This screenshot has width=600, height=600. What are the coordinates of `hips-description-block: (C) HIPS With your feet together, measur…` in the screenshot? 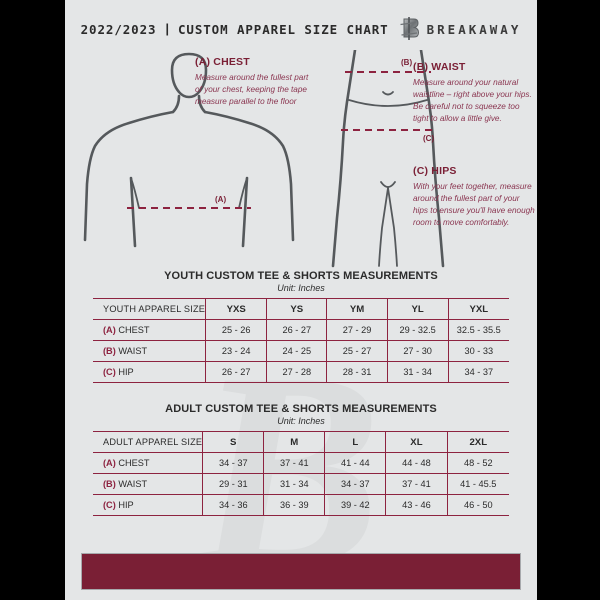 It's located at (474, 197).